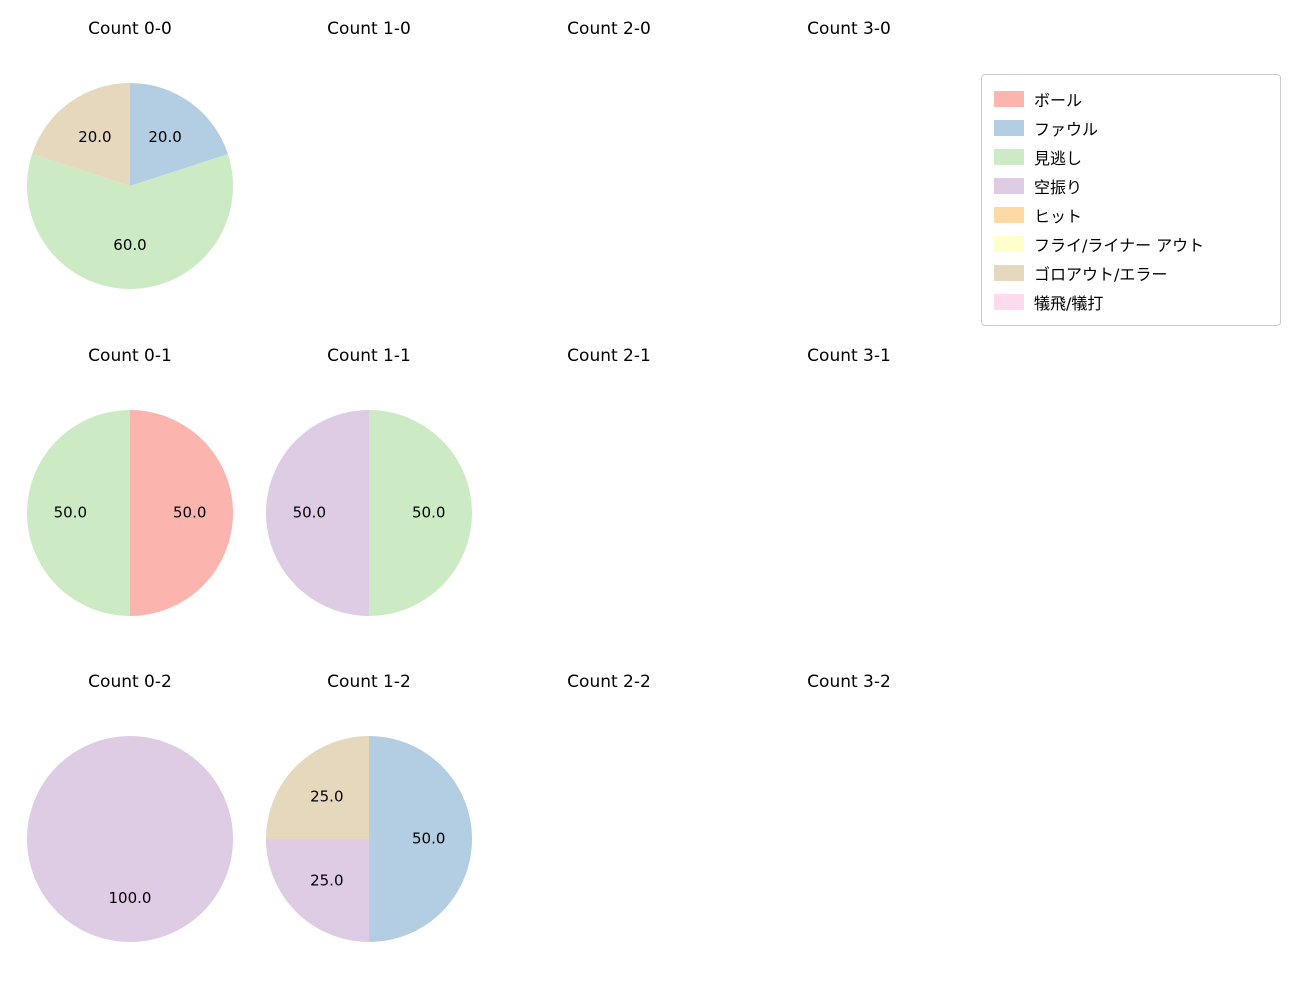  Describe the element at coordinates (1101, 274) in the screenshot. I see `legend-label: ゴロアウト/エラー` at that location.